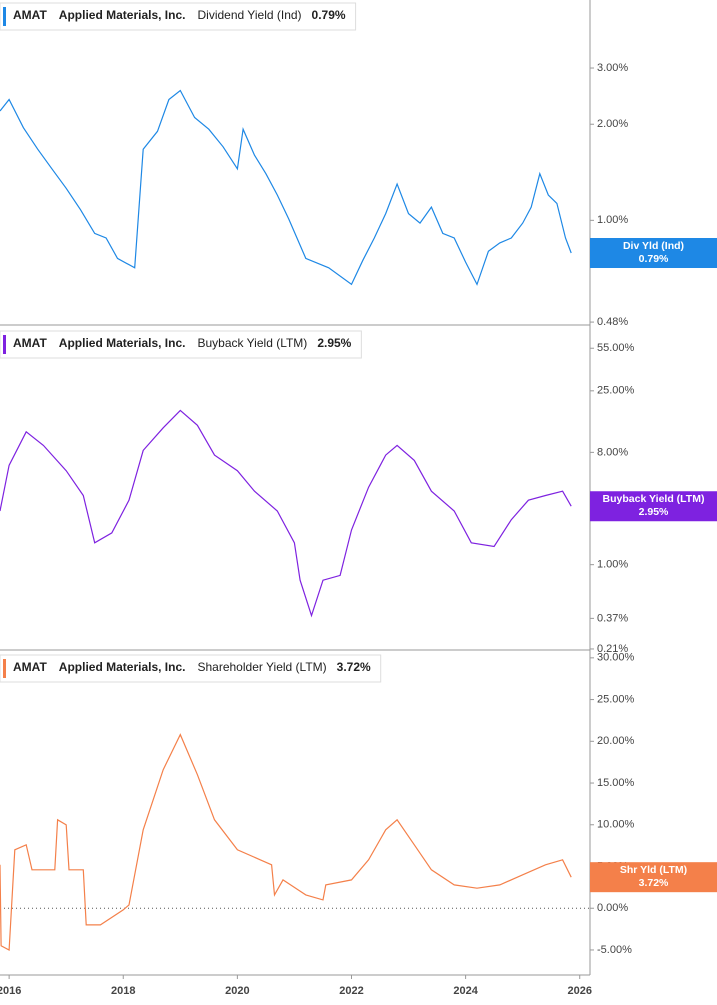 This screenshot has width=717, height=1005. I want to click on y-tick-label: 2.00%, so click(612, 124).